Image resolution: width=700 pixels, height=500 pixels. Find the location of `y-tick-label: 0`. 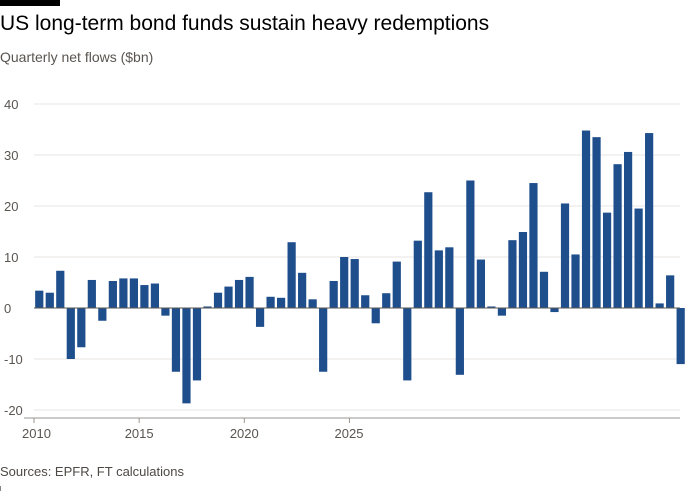

y-tick-label: 0 is located at coordinates (7, 308).